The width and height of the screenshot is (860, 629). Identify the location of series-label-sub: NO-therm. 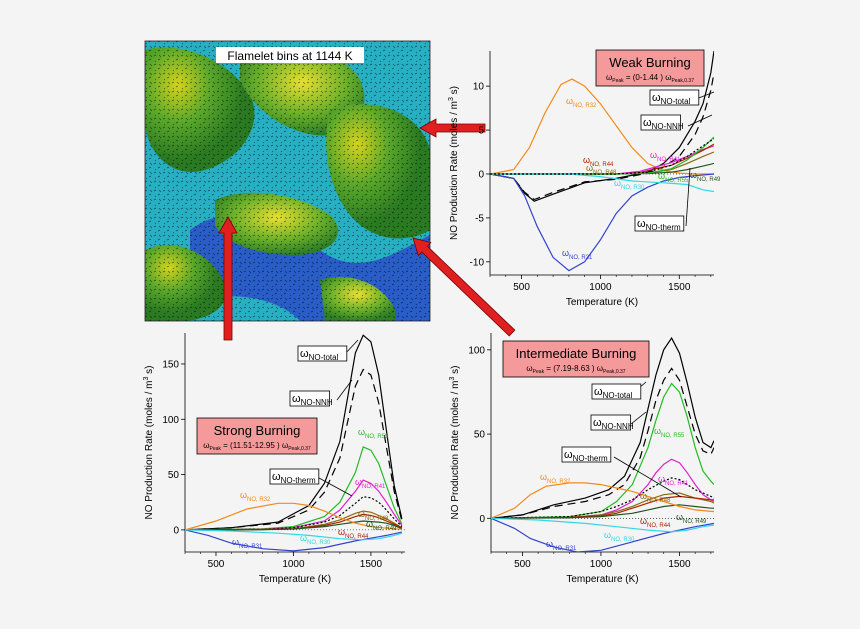
(298, 480).